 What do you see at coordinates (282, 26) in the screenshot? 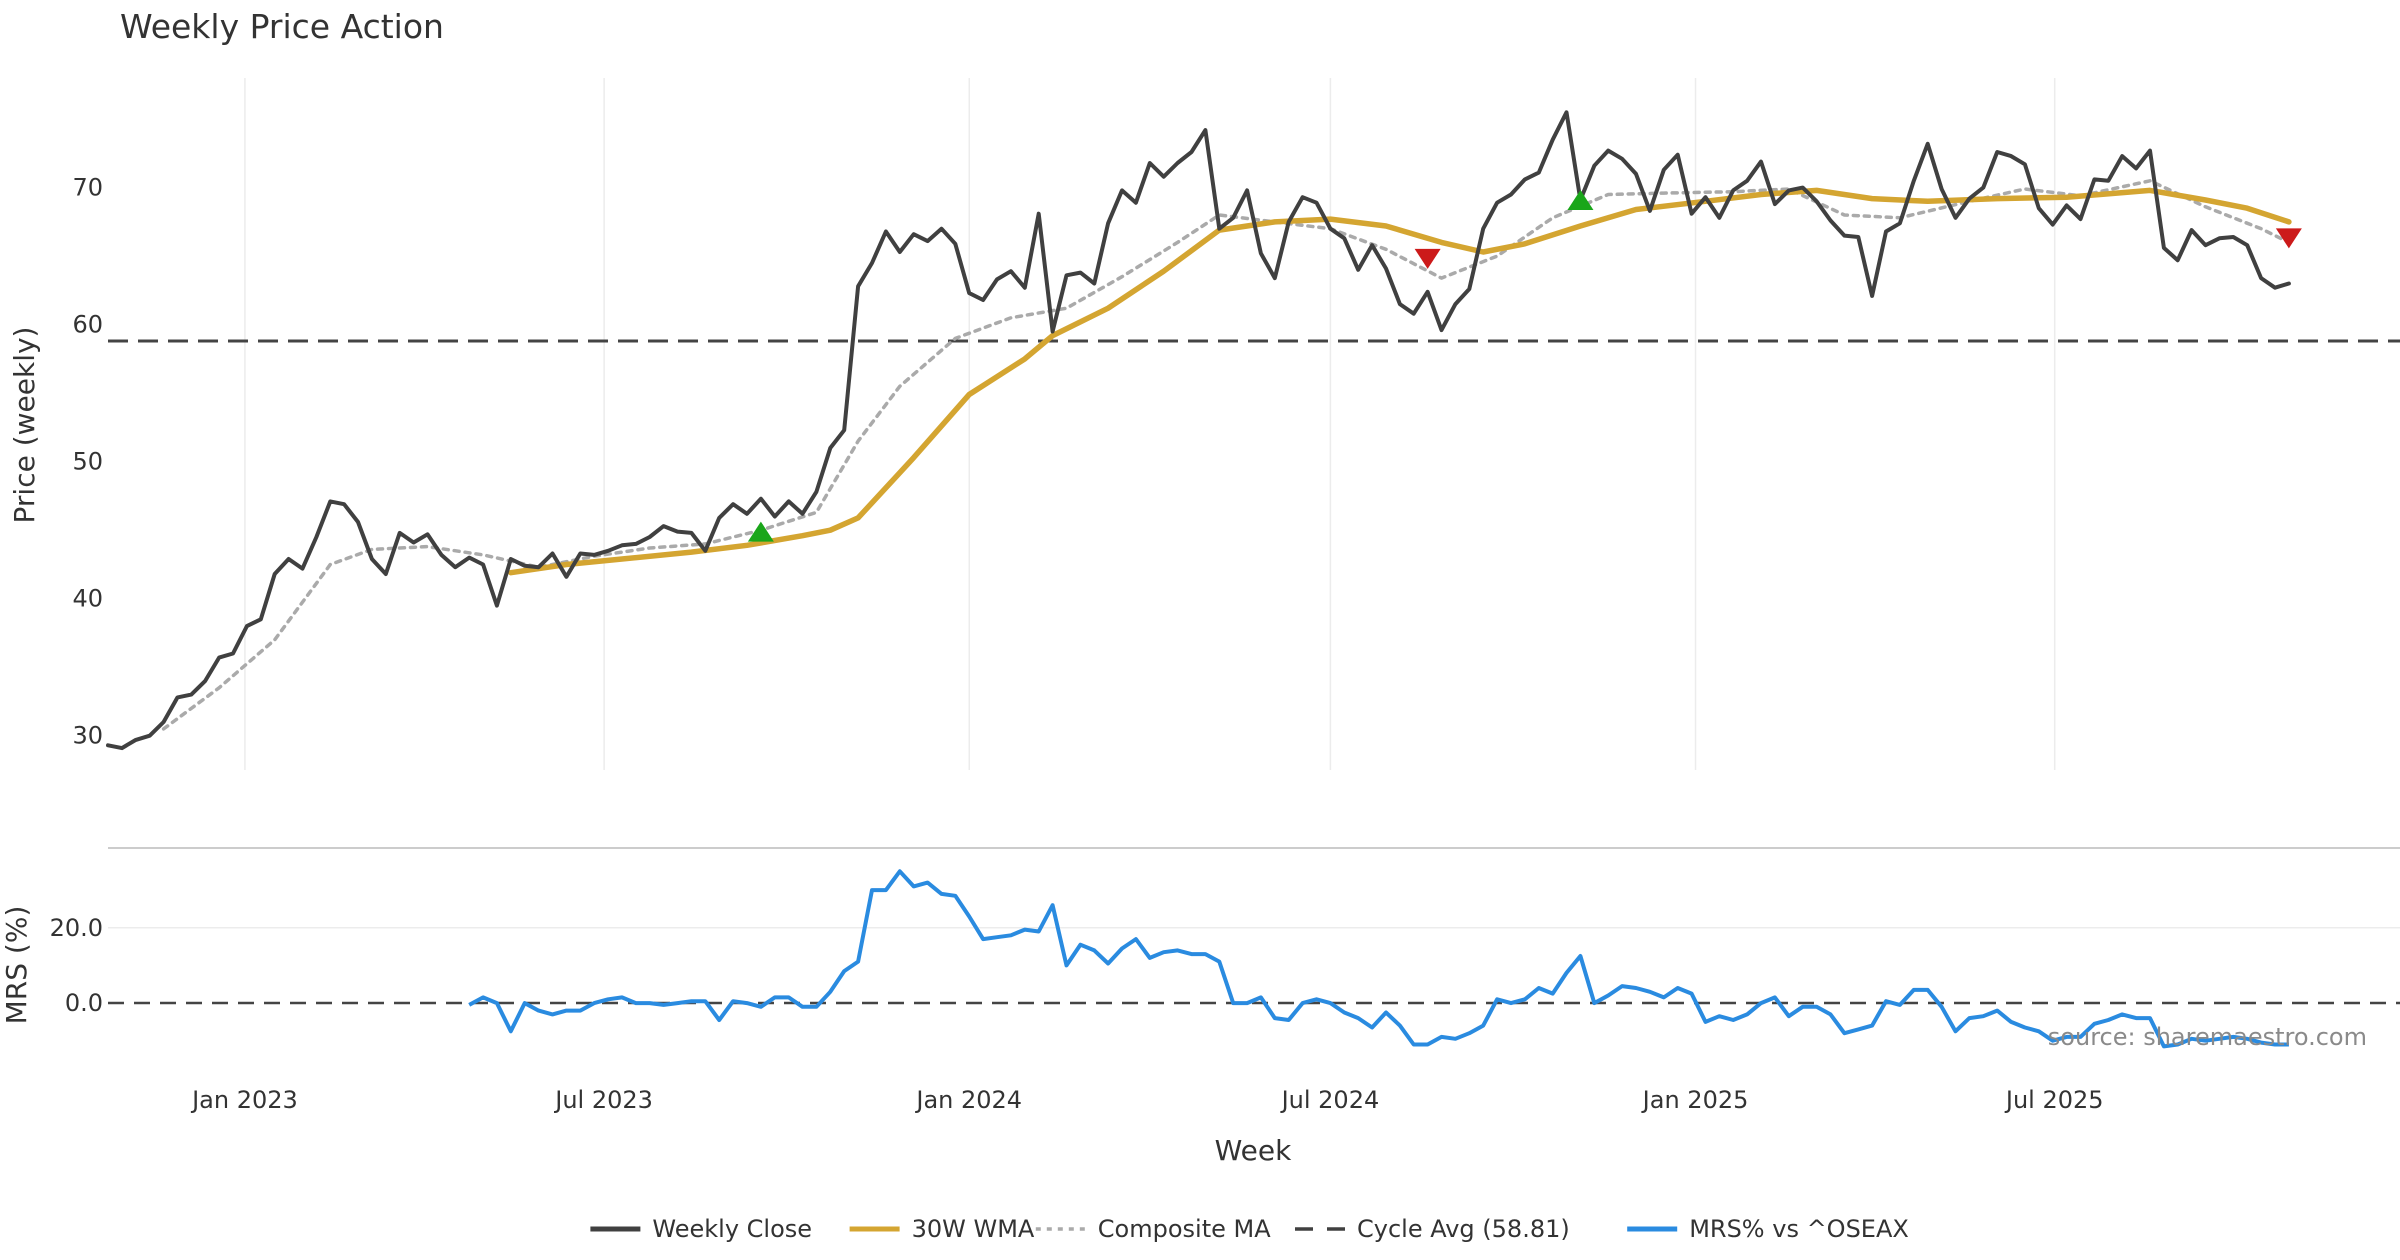
I see `chart-title: Weekly Price Action` at bounding box center [282, 26].